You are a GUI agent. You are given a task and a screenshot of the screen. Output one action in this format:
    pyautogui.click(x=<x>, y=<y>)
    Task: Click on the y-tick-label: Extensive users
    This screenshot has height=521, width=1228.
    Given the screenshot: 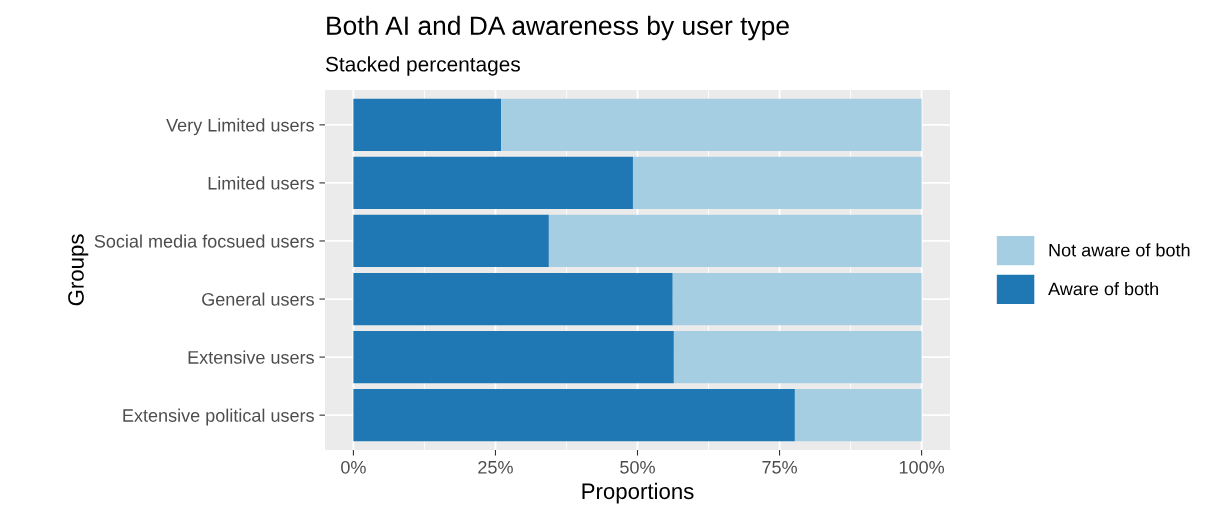 What is the action you would take?
    pyautogui.click(x=251, y=357)
    